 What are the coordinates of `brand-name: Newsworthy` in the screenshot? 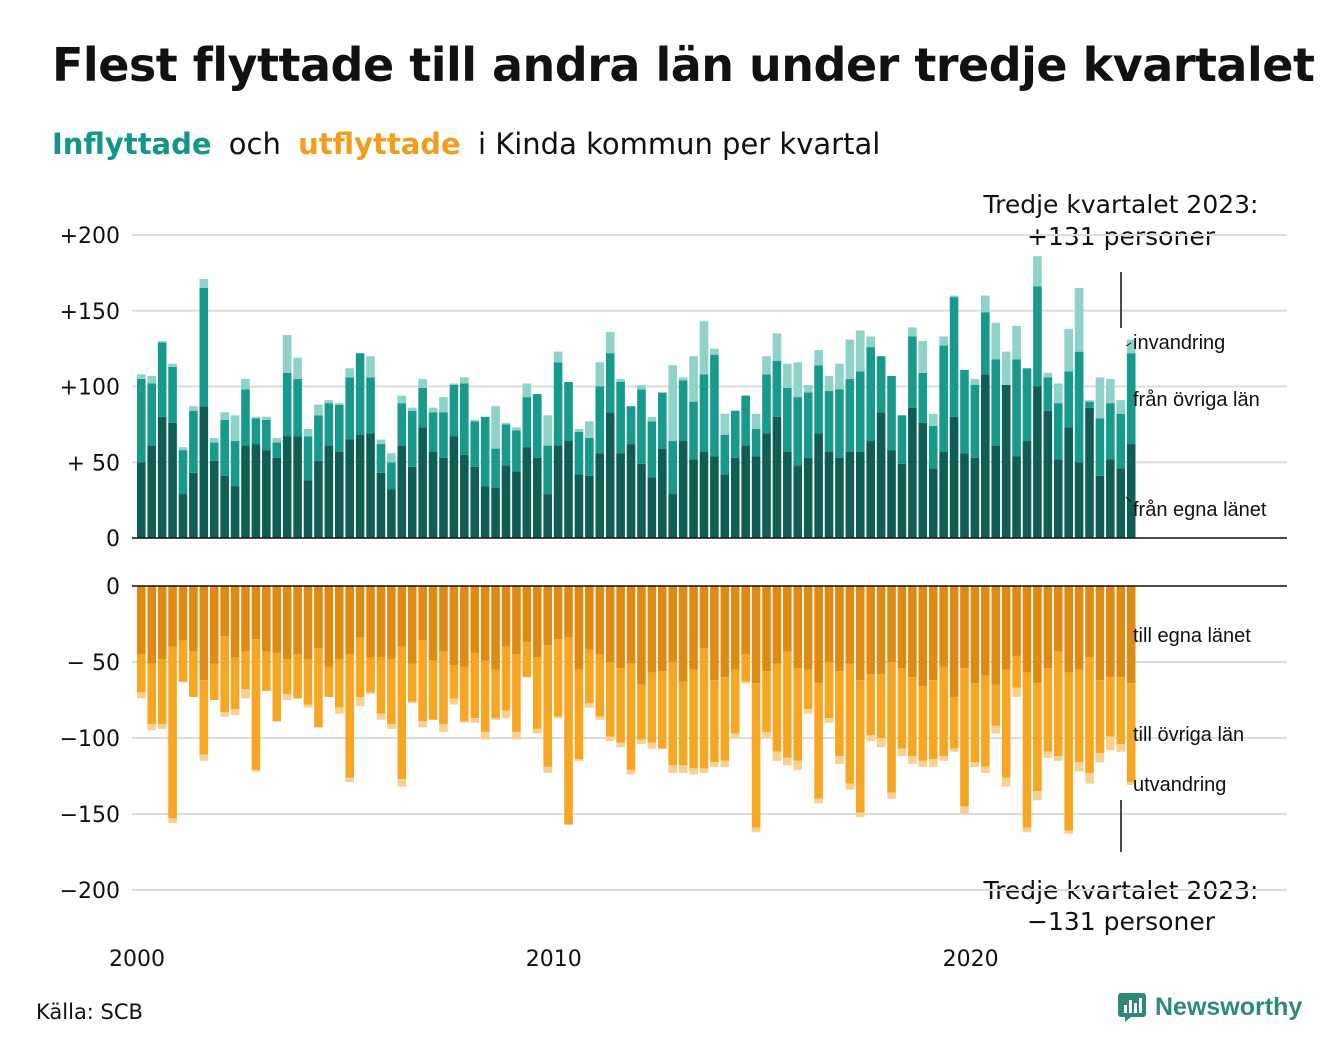 It's located at (1229, 1006).